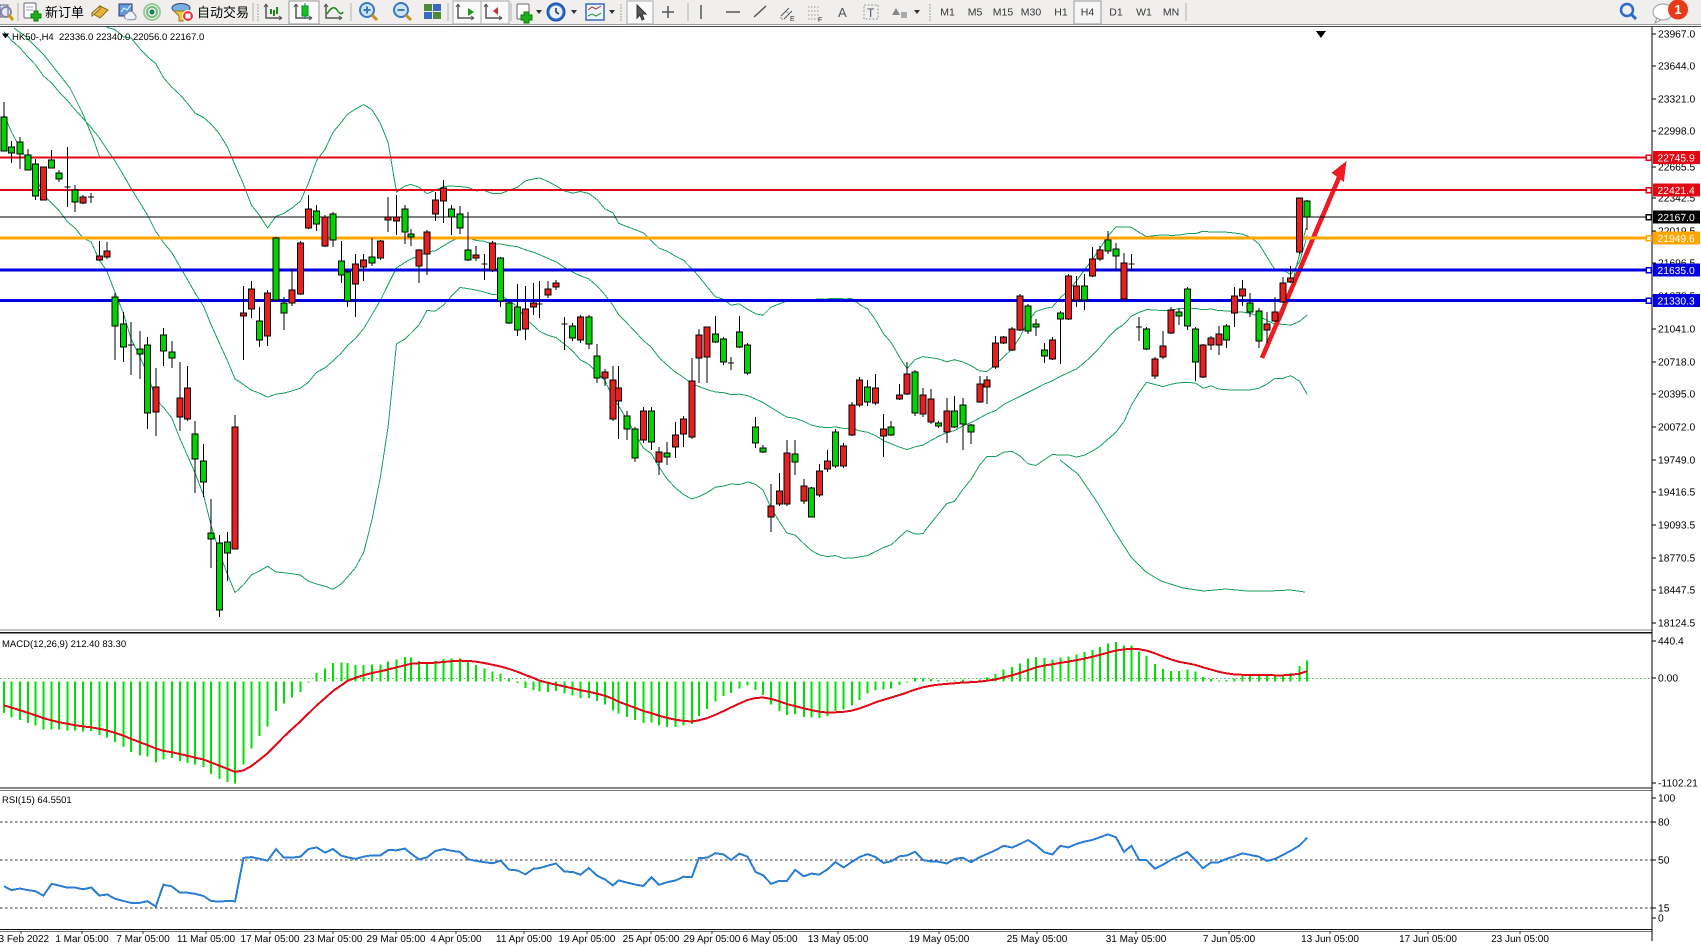 This screenshot has width=1701, height=945. I want to click on svg-text: 21635.0, so click(1676, 271).